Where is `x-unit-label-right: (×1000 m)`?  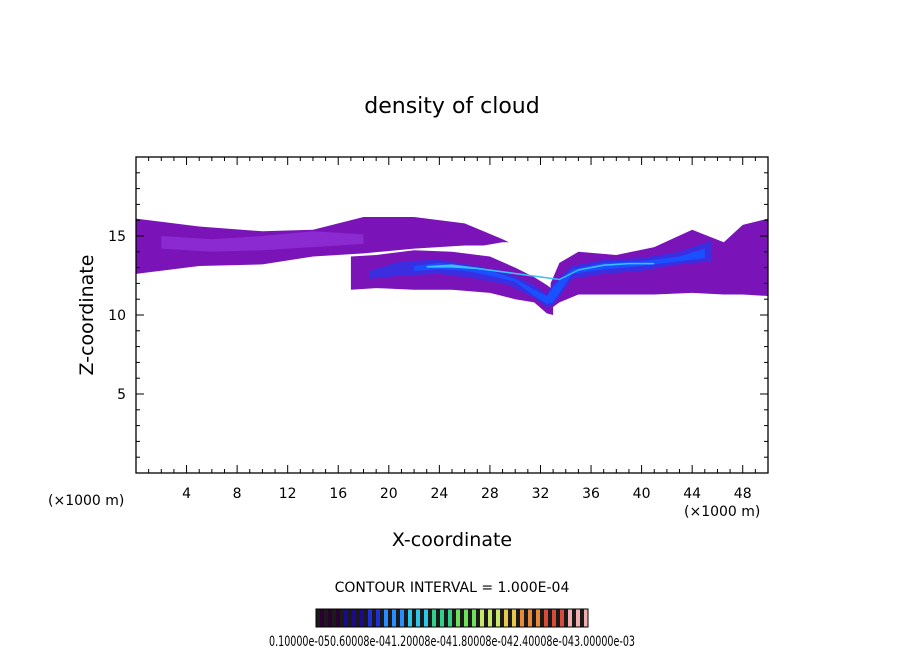 x-unit-label-right: (×1000 m) is located at coordinates (722, 512).